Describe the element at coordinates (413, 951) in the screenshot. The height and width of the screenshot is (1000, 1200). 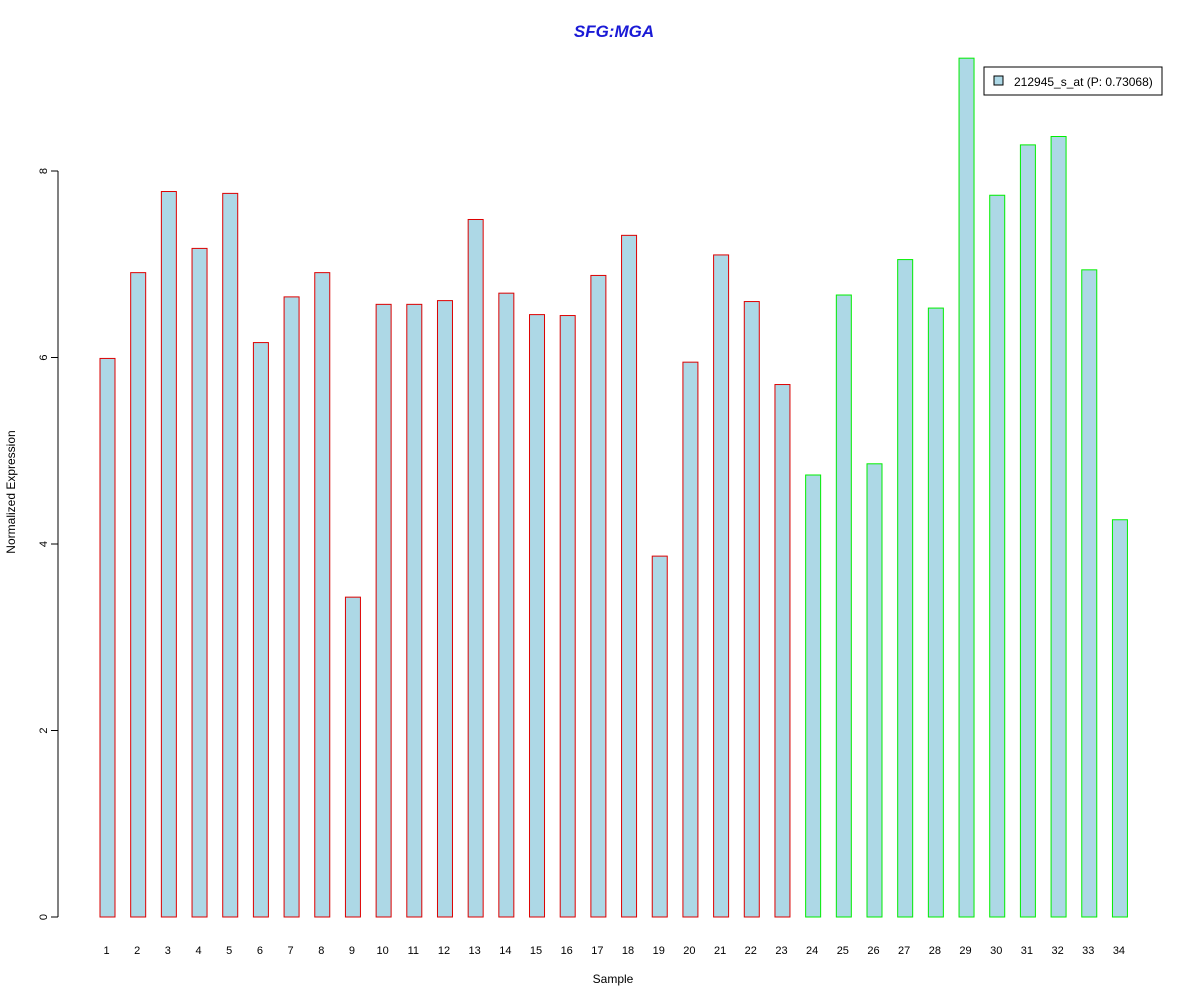
I see `x-tick-label: 11` at that location.